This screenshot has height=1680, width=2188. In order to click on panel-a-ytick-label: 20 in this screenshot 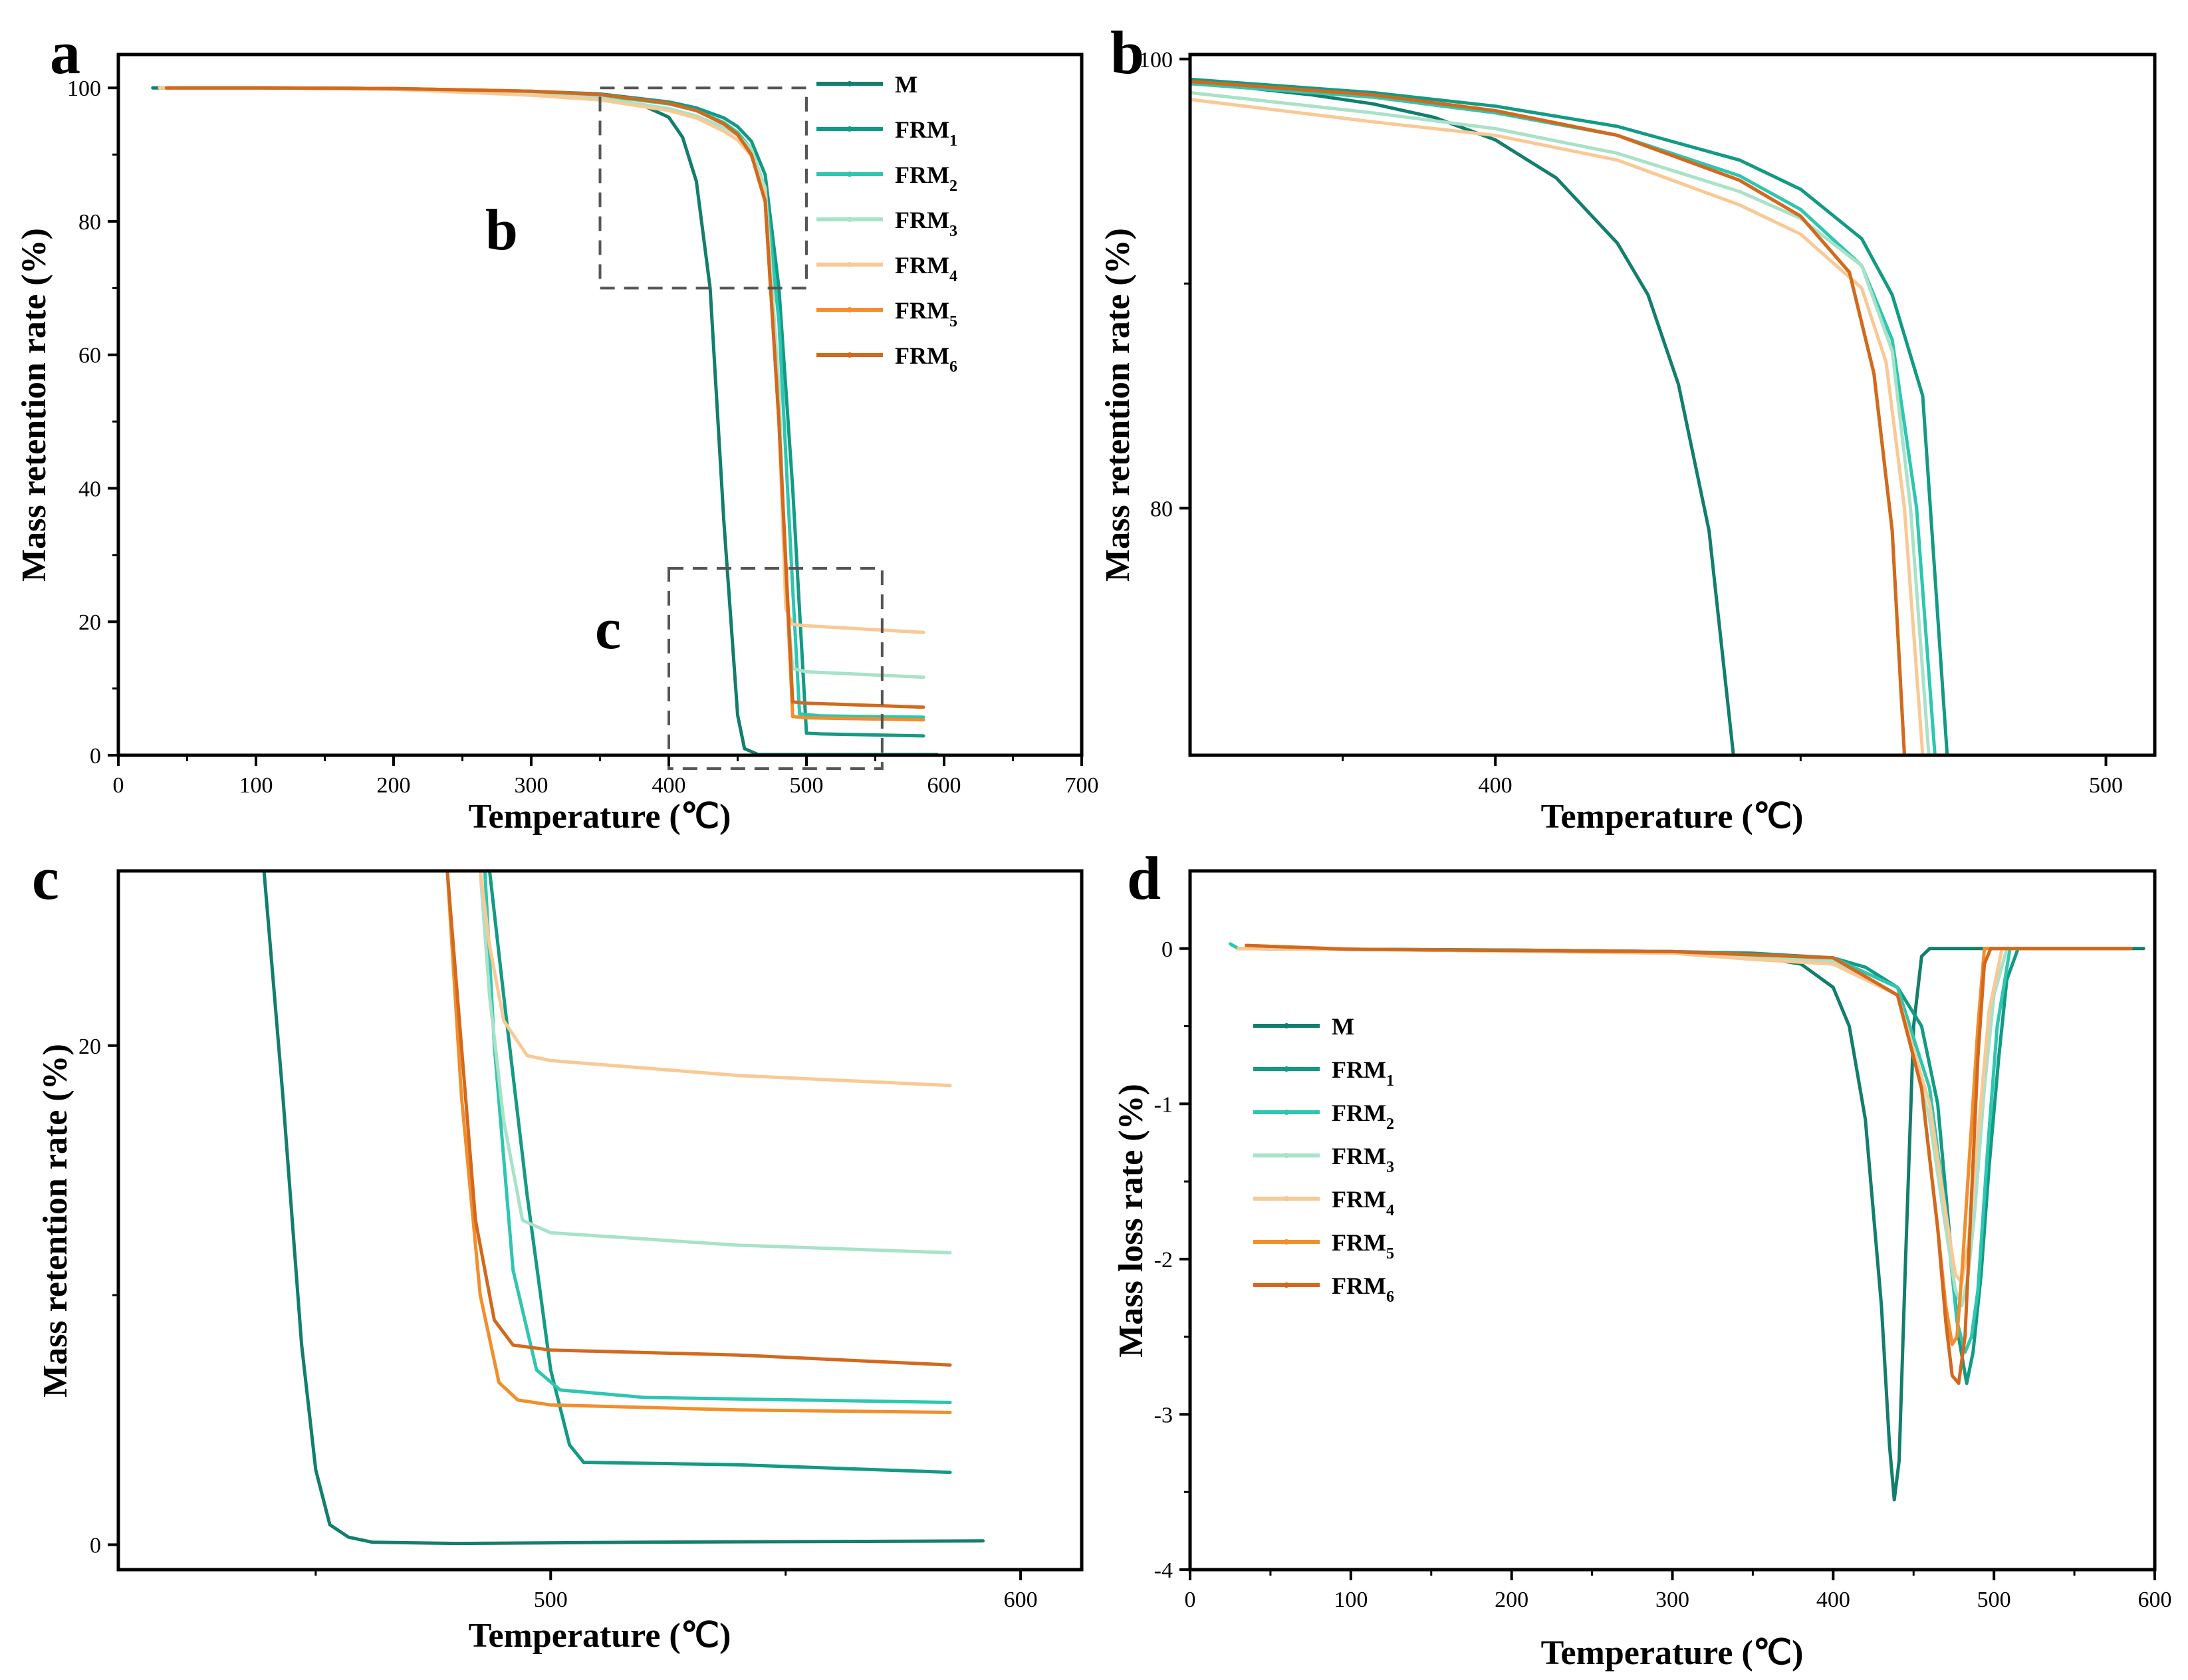, I will do `click(89, 622)`.